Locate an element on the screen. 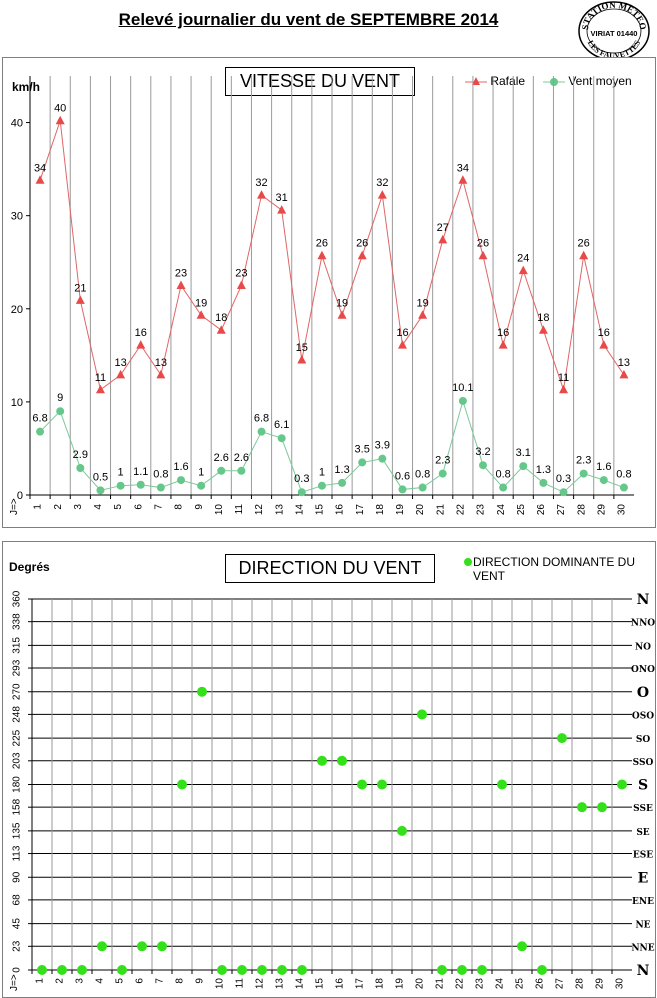  legend-mean-label: Vent moyen is located at coordinates (600, 81).